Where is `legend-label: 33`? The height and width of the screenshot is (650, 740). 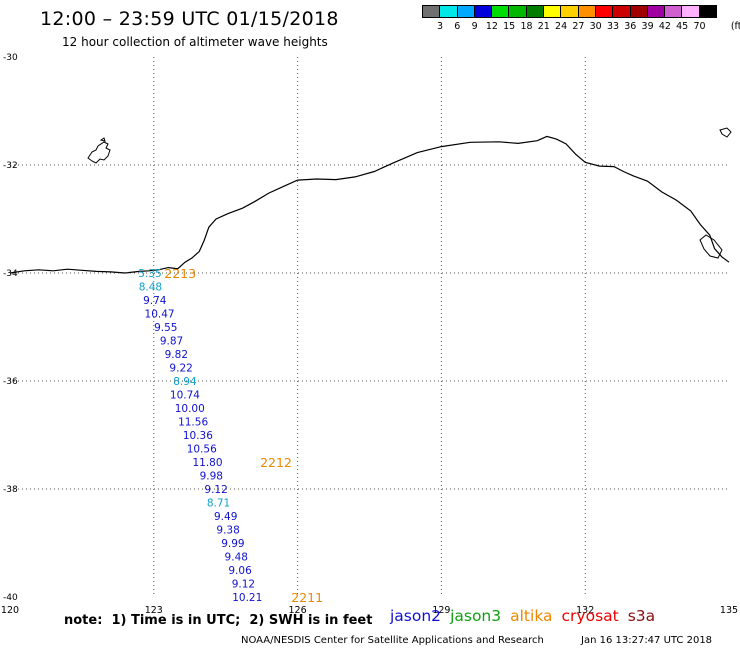
legend-label: 33 is located at coordinates (613, 26).